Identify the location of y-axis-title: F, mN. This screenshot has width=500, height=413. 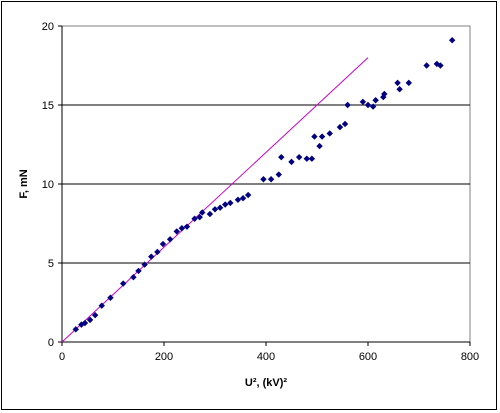
(24, 183).